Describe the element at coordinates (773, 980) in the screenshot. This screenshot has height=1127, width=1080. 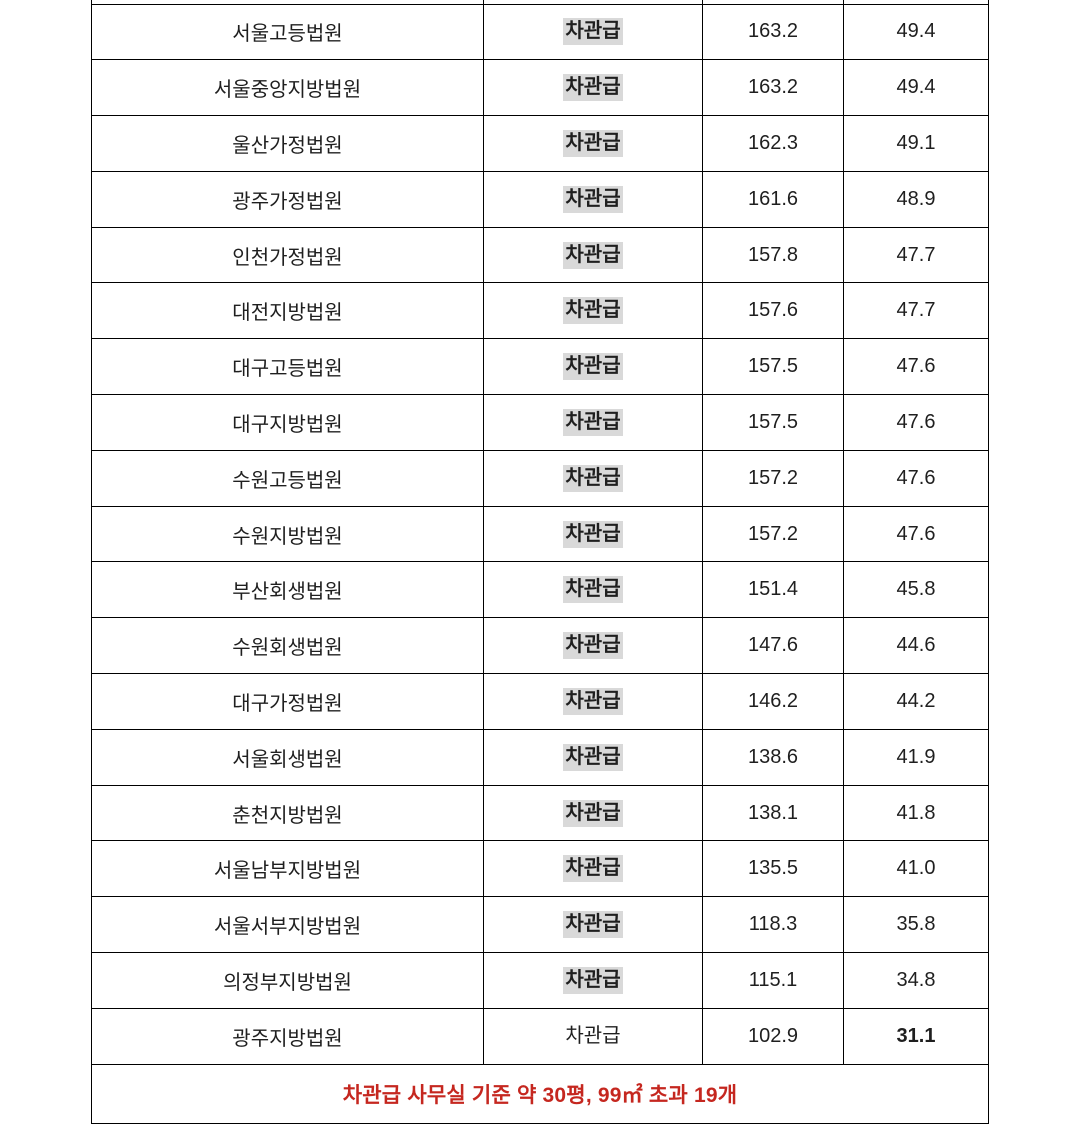
I see `area-m2-cell: 115.1` at that location.